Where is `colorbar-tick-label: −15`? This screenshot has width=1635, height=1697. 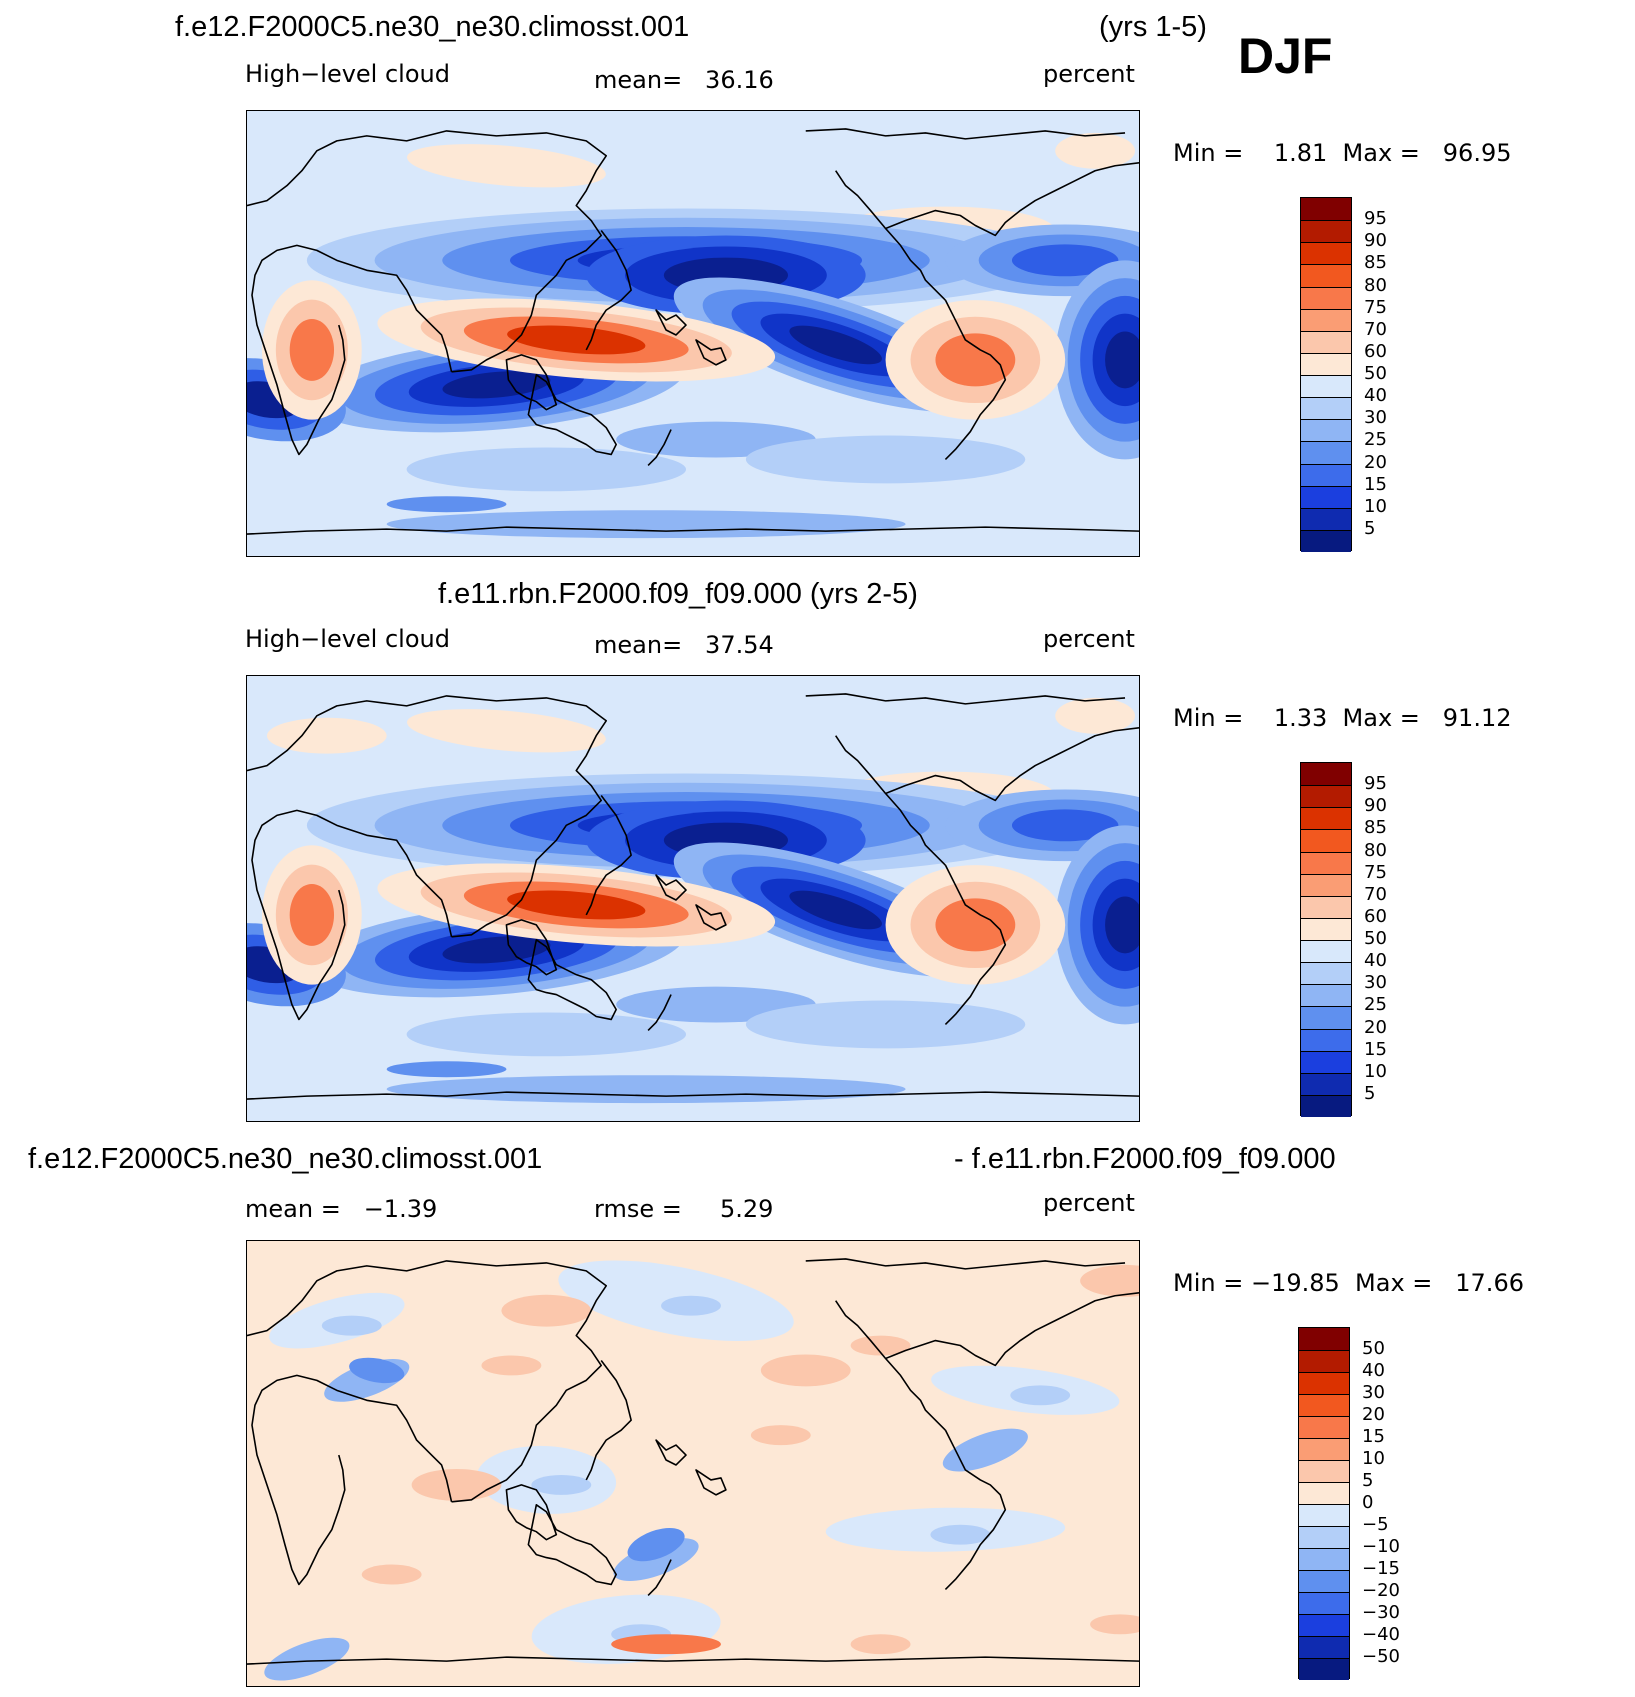 colorbar-tick-label: −15 is located at coordinates (1381, 1568).